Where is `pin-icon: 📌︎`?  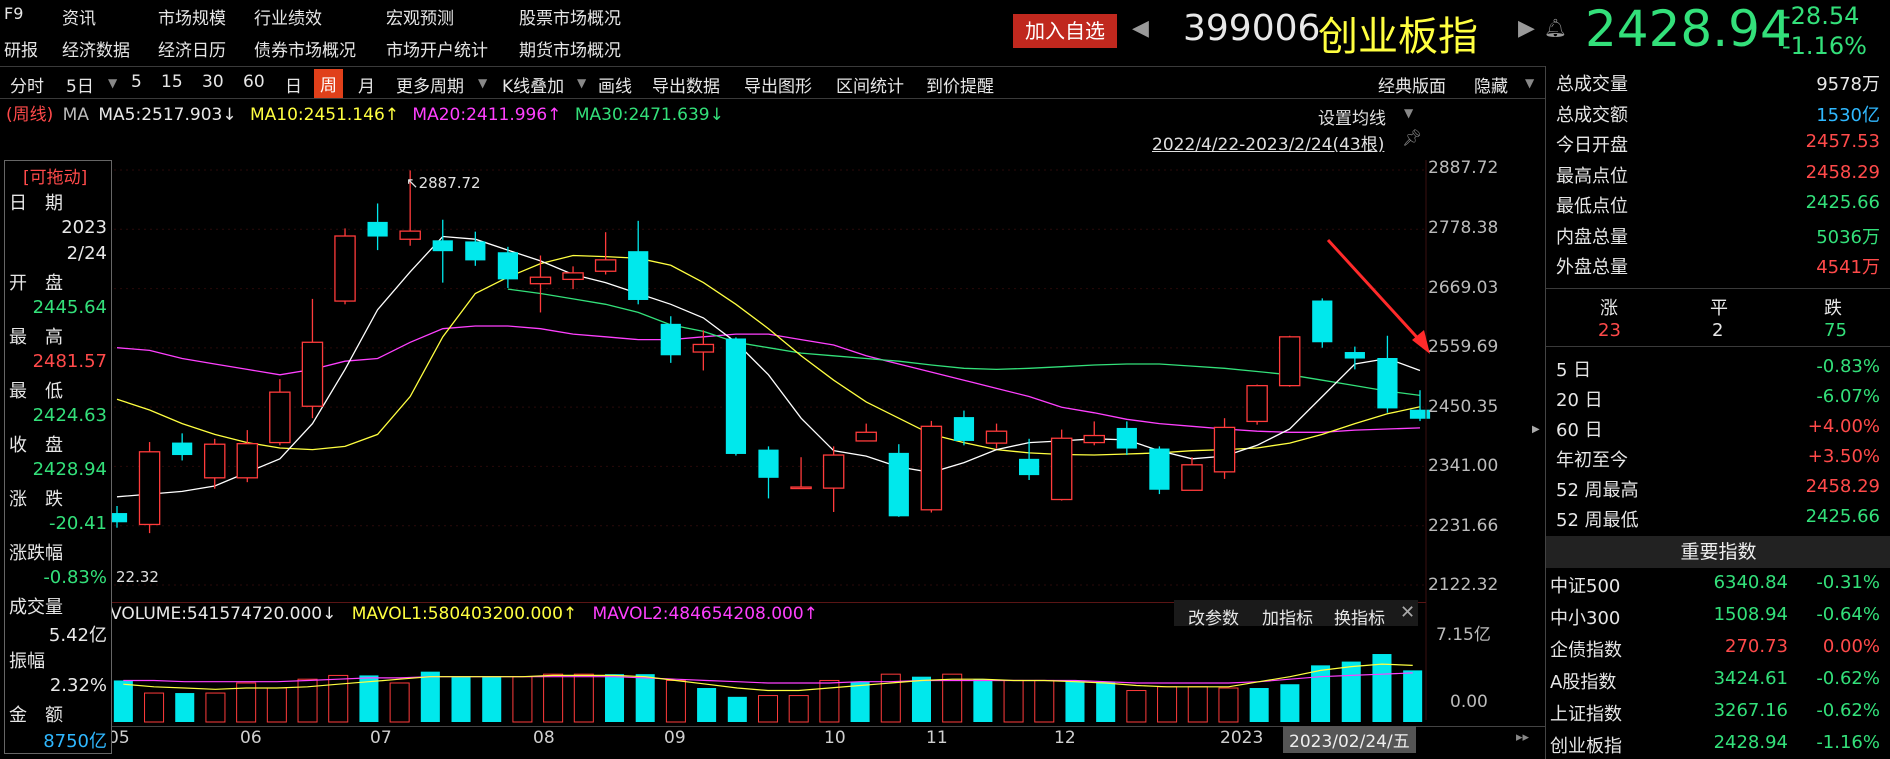
pin-icon: 📌︎ is located at coordinates (1412, 137).